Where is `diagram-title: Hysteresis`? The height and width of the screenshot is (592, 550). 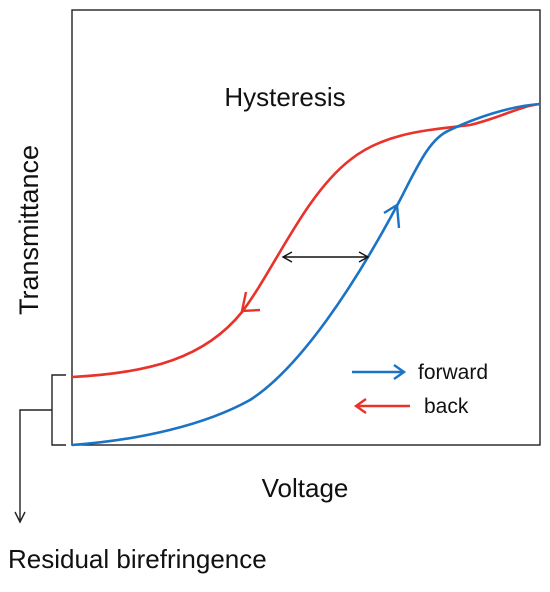
diagram-title: Hysteresis is located at coordinates (284, 97).